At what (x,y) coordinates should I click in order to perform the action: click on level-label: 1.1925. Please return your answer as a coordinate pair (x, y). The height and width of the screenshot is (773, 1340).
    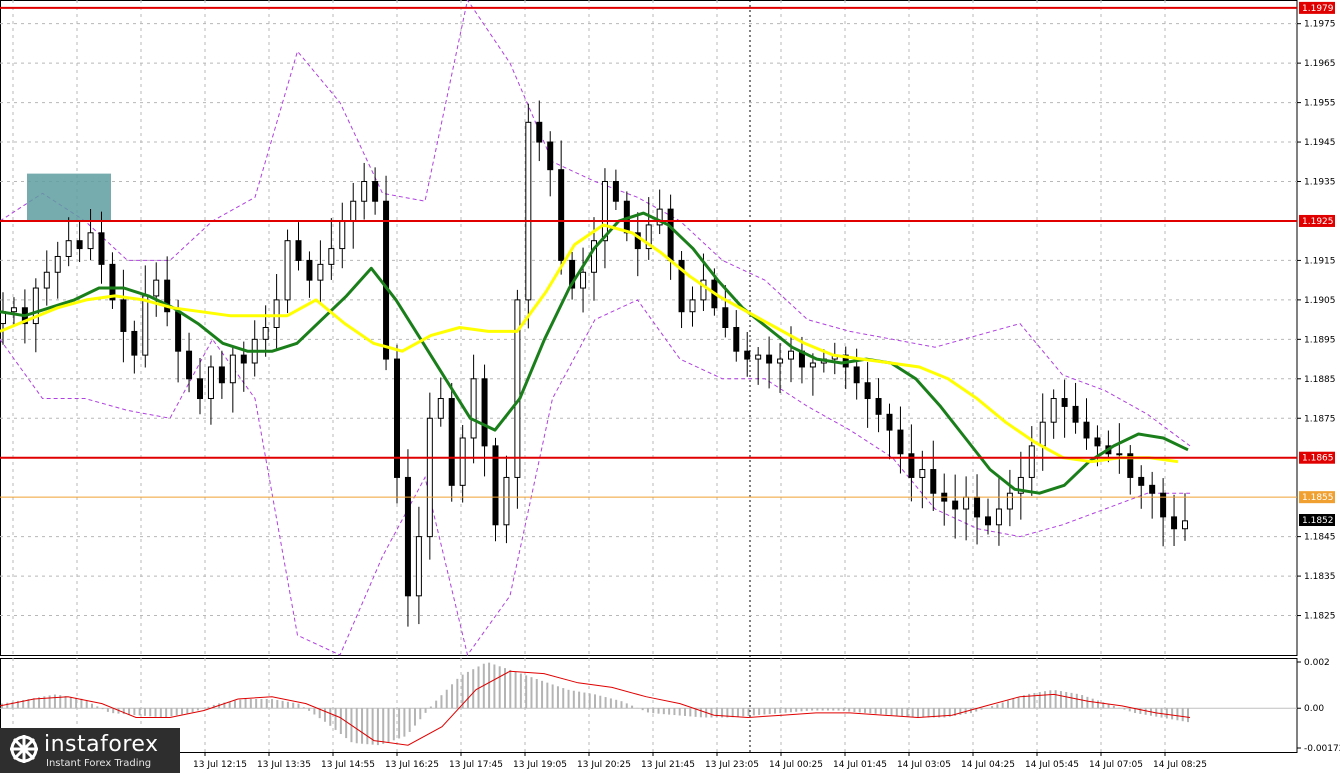
    Looking at the image, I should click on (1318, 222).